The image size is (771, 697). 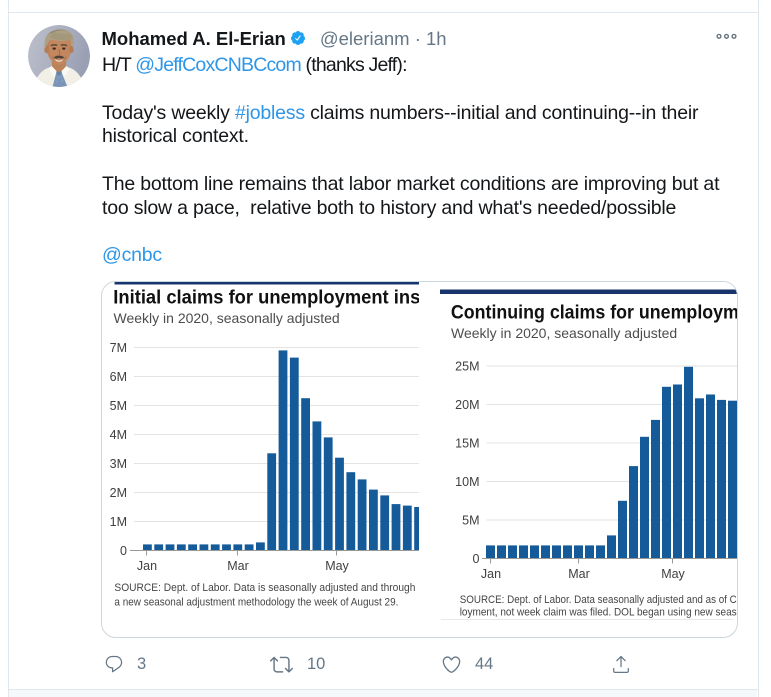 What do you see at coordinates (118, 464) in the screenshot?
I see `svg-text: 3M` at bounding box center [118, 464].